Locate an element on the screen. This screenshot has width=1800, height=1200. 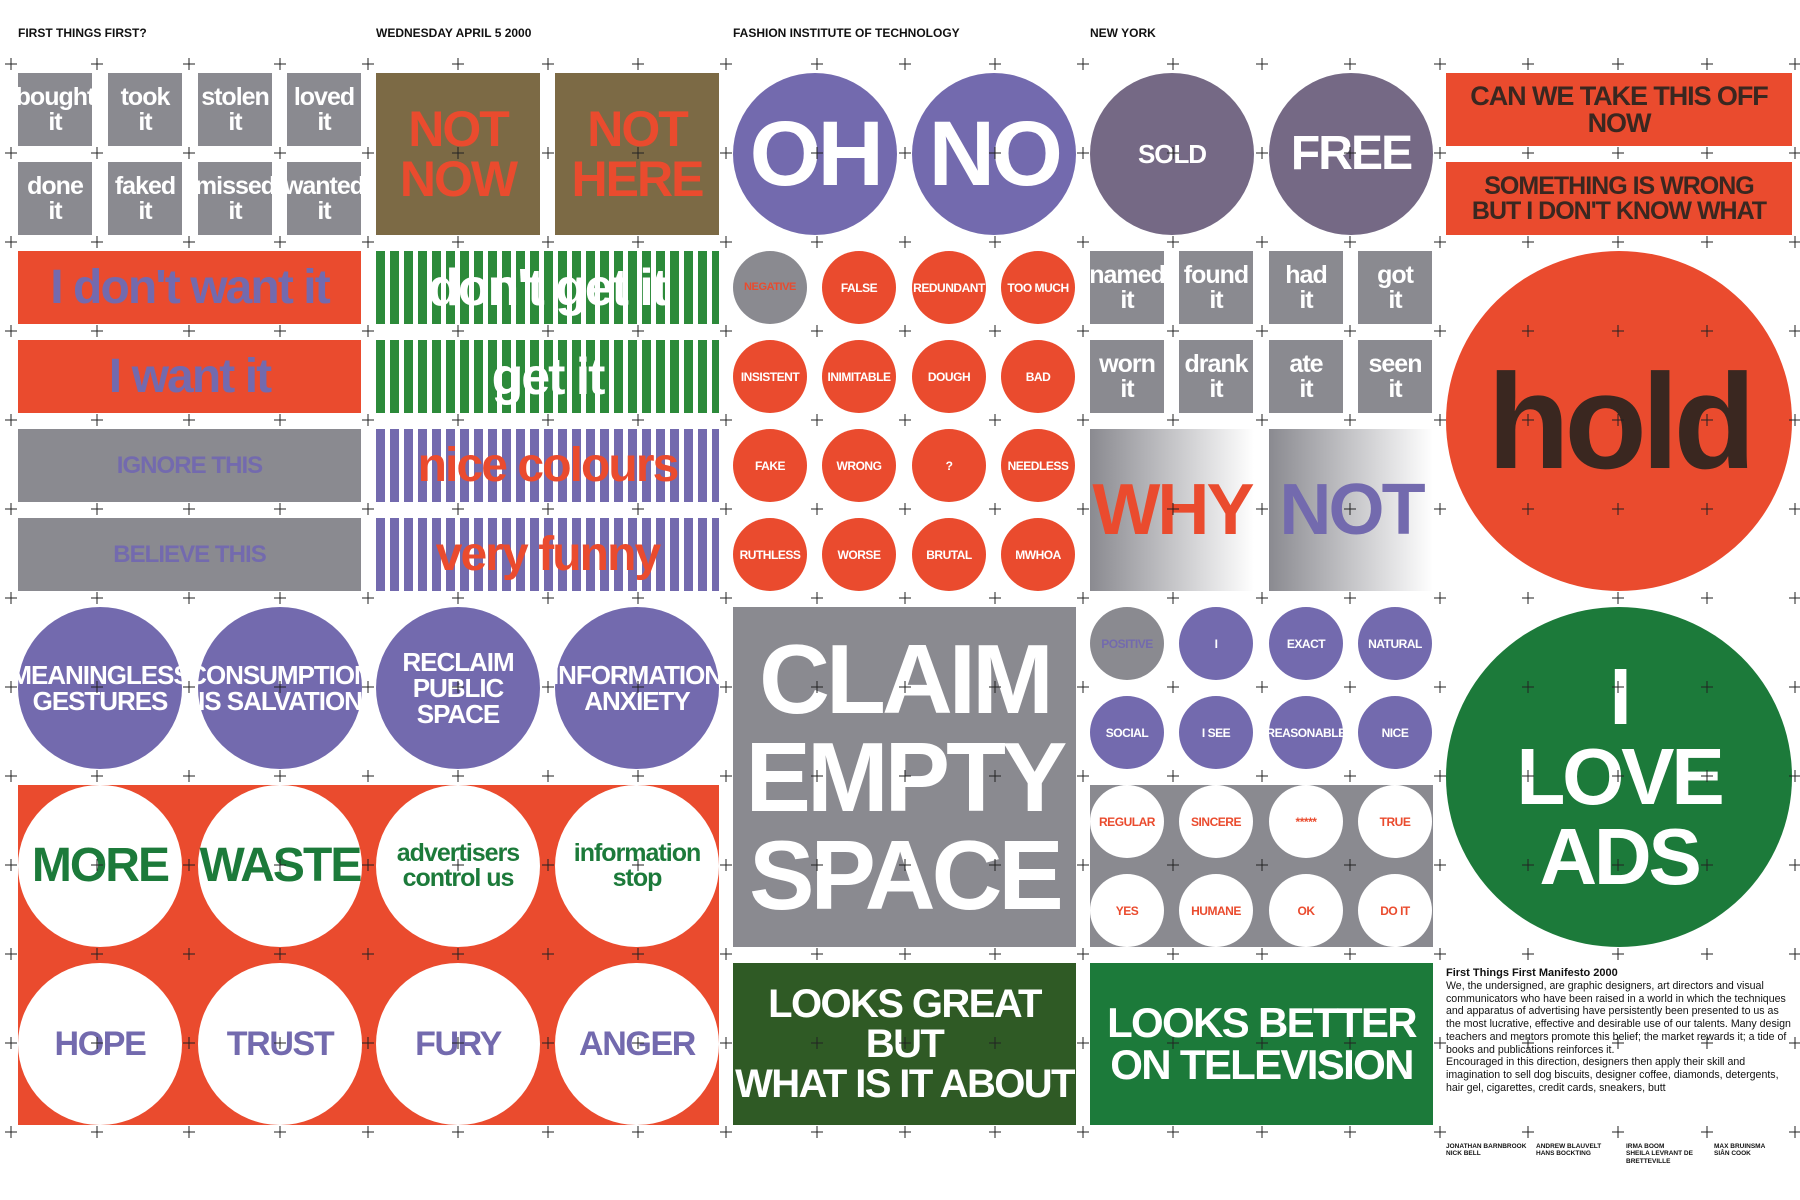
missed-it-tile: missed it is located at coordinates (235, 198).